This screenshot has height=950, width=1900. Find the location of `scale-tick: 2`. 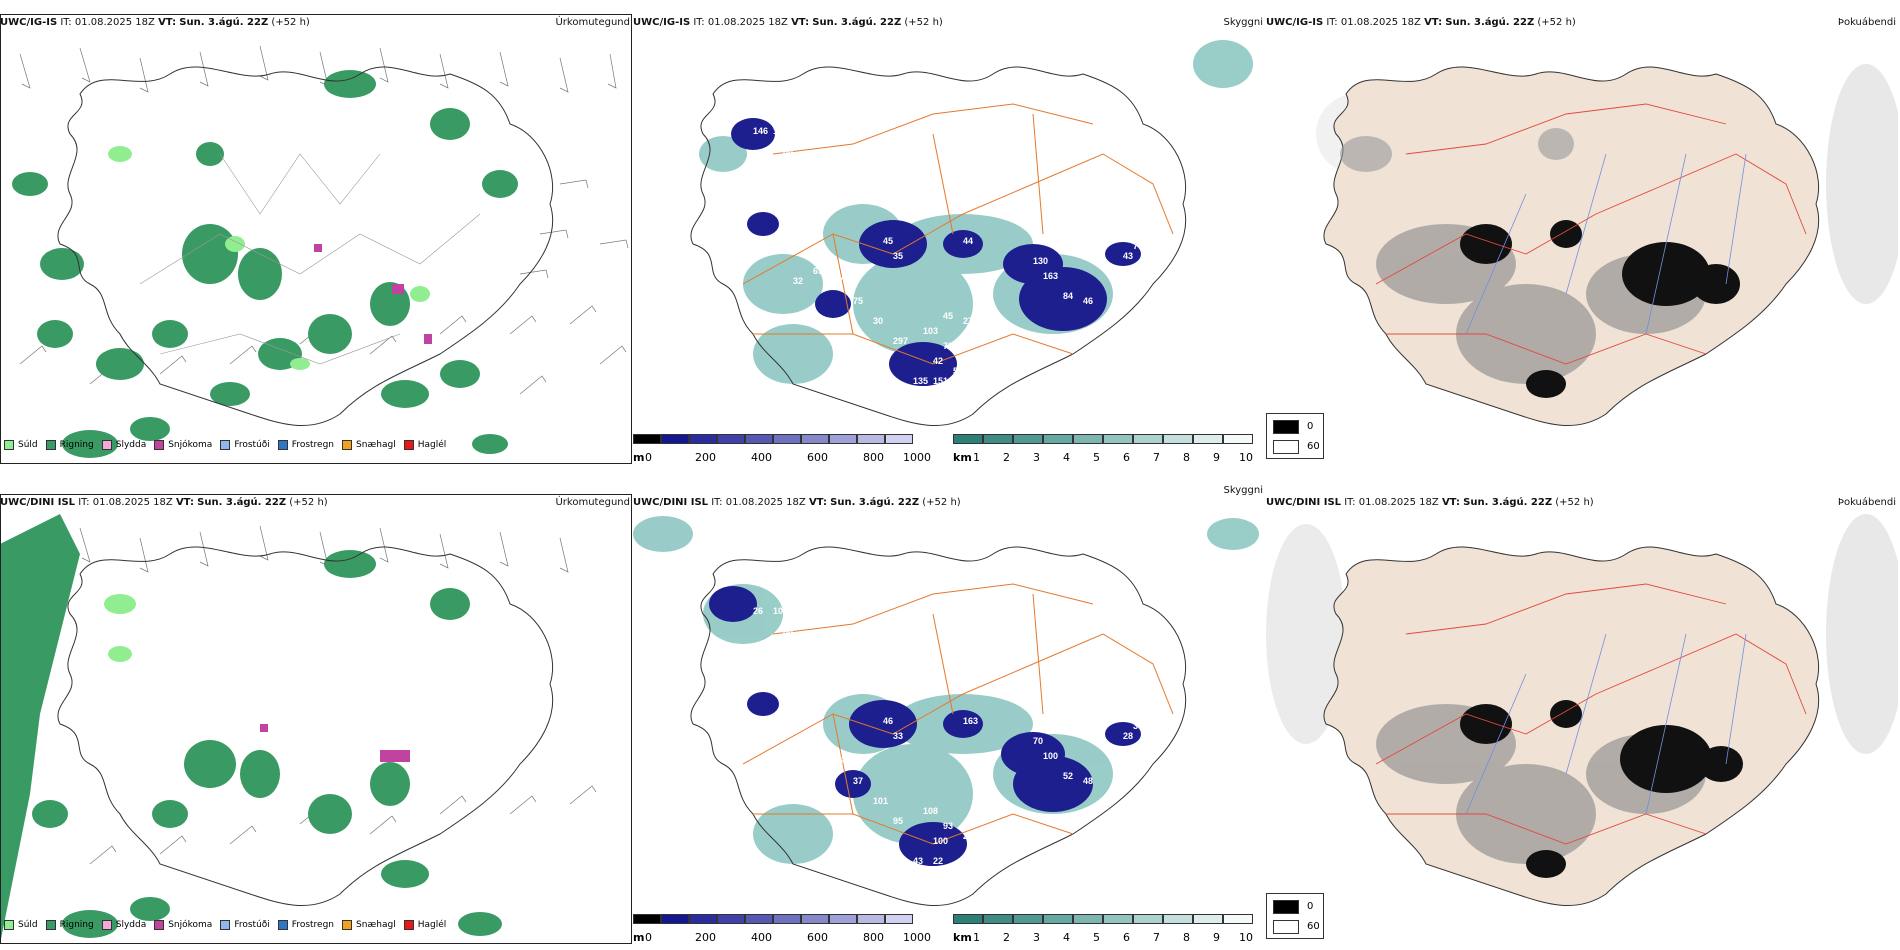

scale-tick: 2 is located at coordinates (1006, 937).